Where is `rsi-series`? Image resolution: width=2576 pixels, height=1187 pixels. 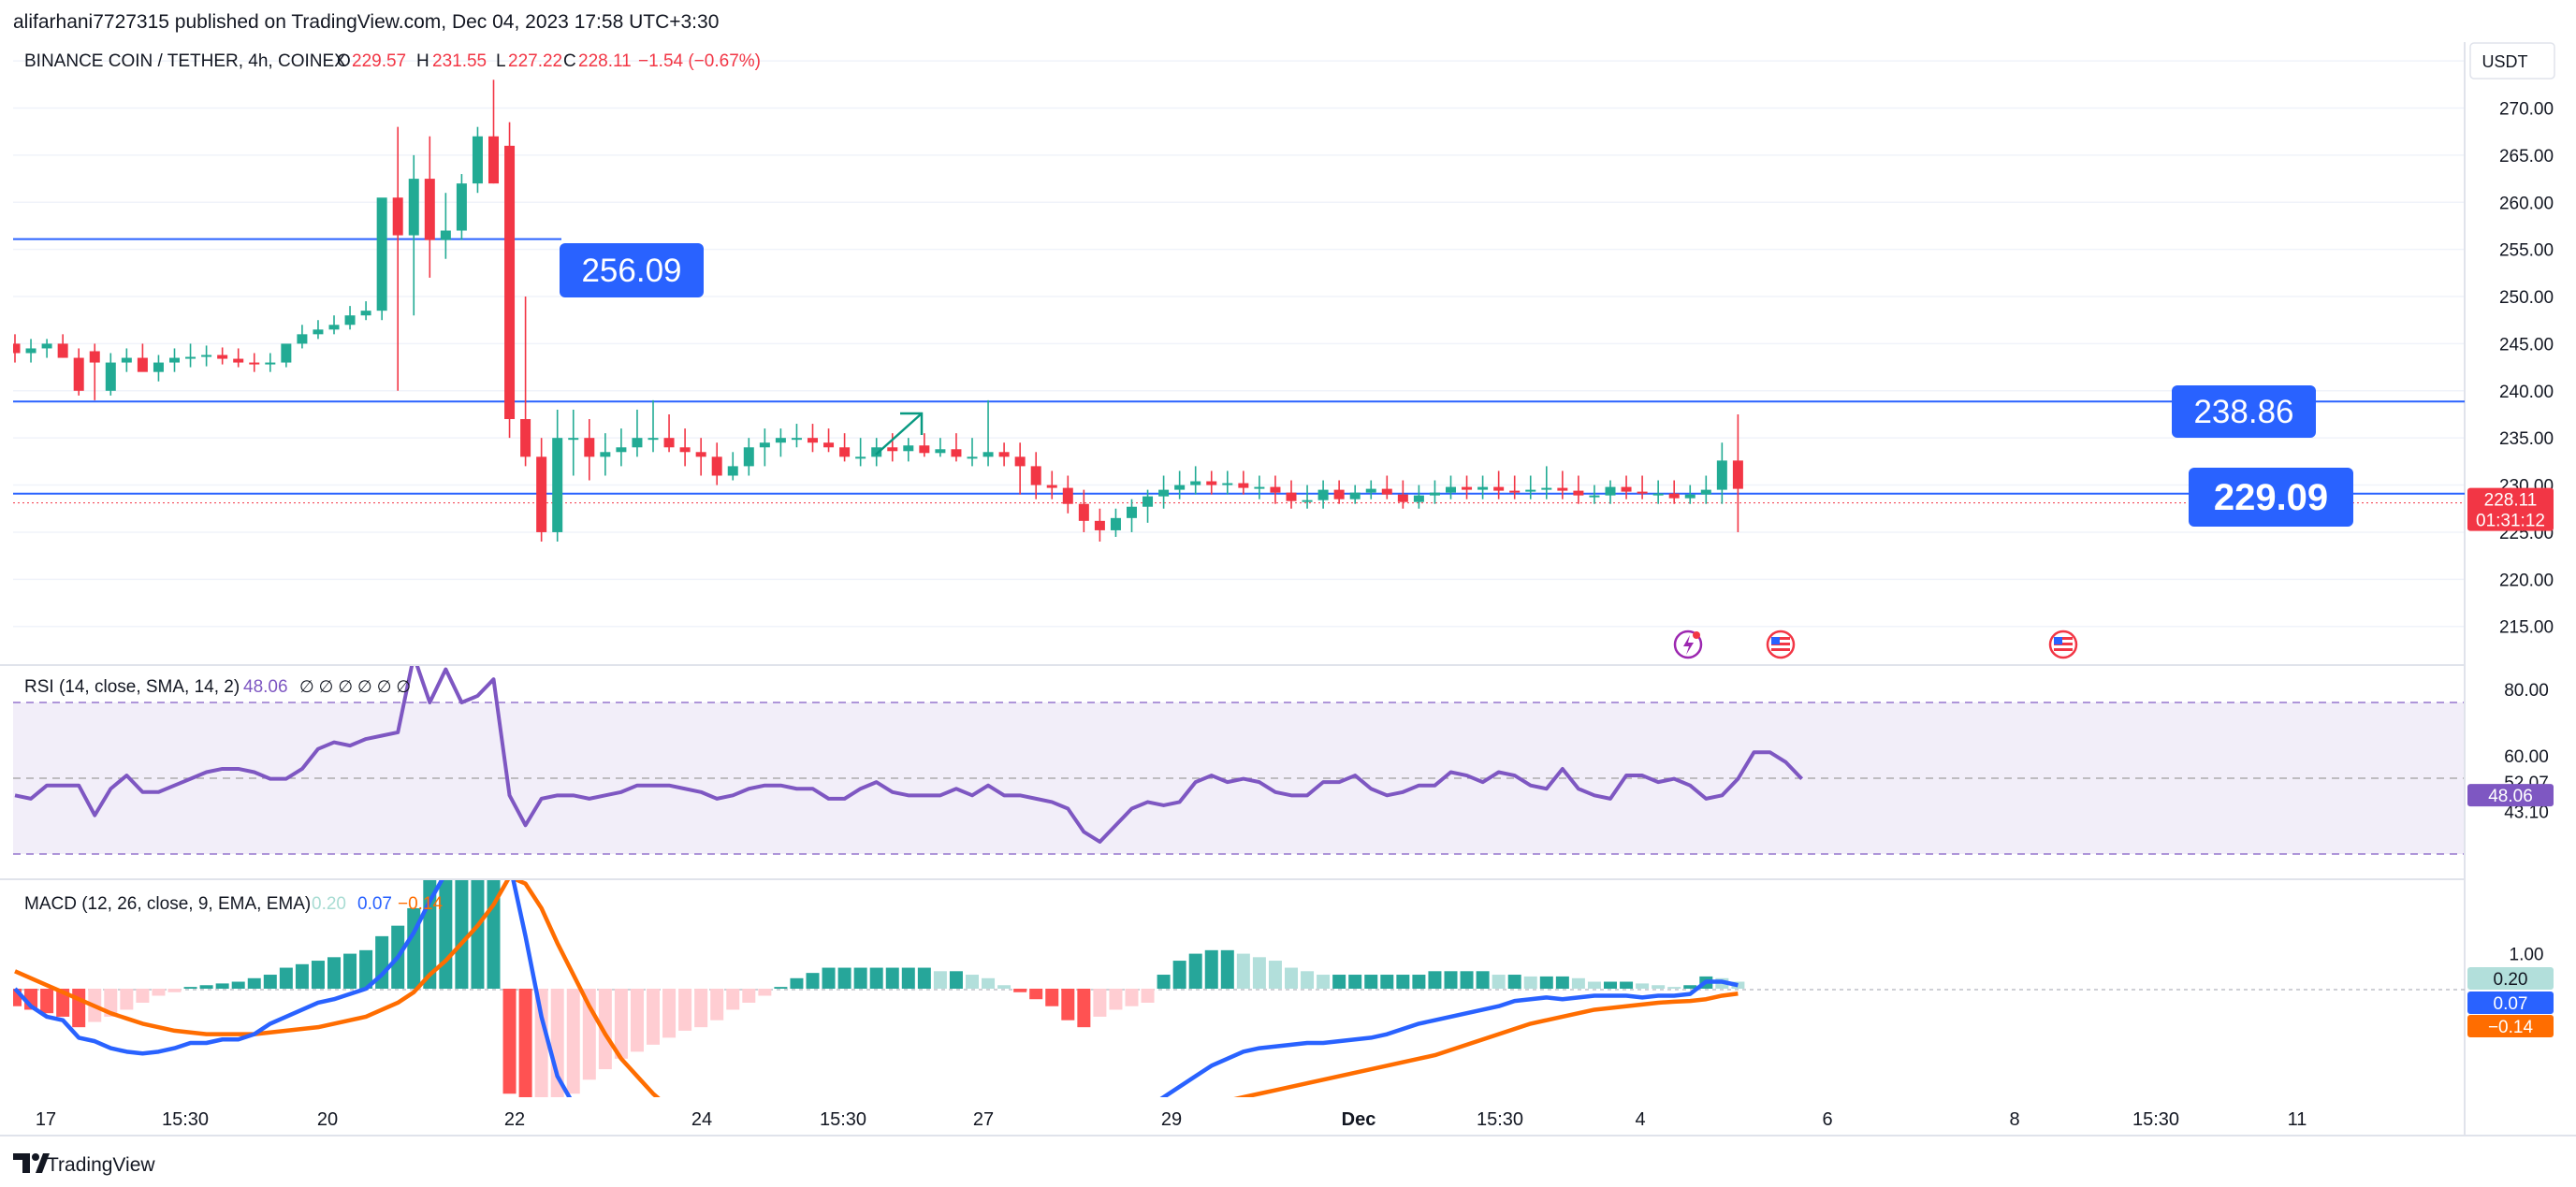
rsi-series is located at coordinates (909, 750).